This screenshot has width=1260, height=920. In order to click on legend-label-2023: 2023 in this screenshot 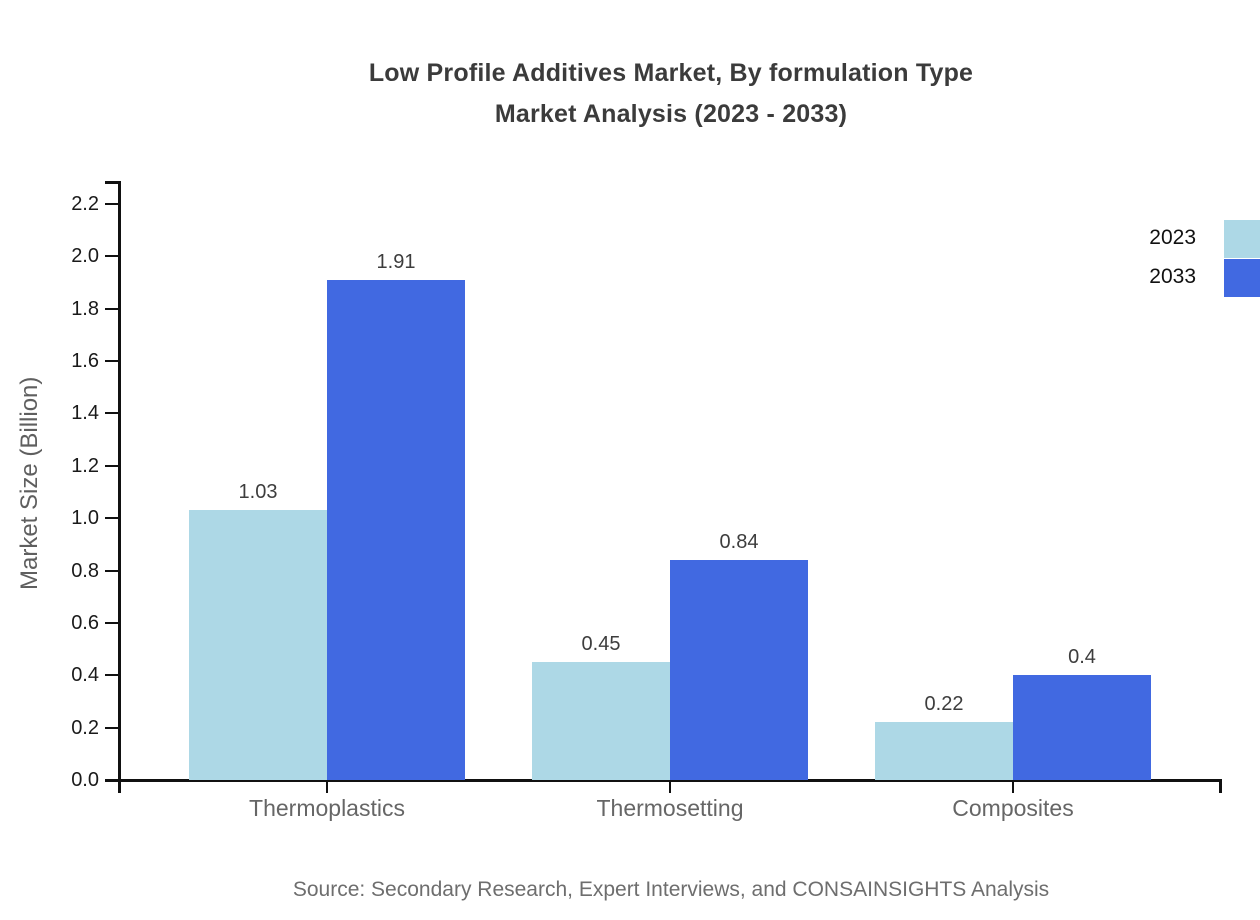, I will do `click(1172, 237)`.